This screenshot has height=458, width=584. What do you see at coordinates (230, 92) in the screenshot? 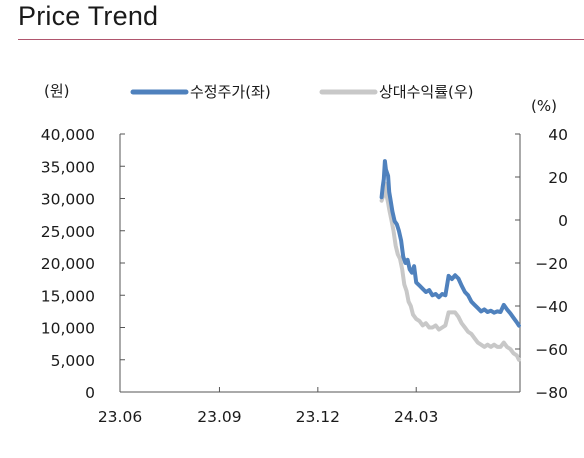
I see `legend-label: 수정주가(좌)` at bounding box center [230, 92].